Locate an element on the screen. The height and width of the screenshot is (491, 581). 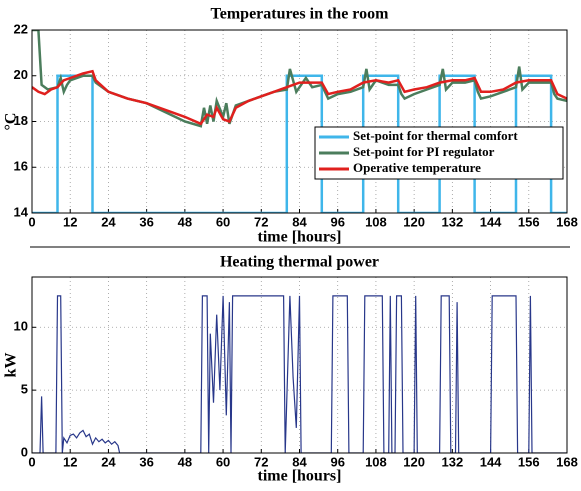
y-tick-label: 0 is located at coordinates (24, 451).